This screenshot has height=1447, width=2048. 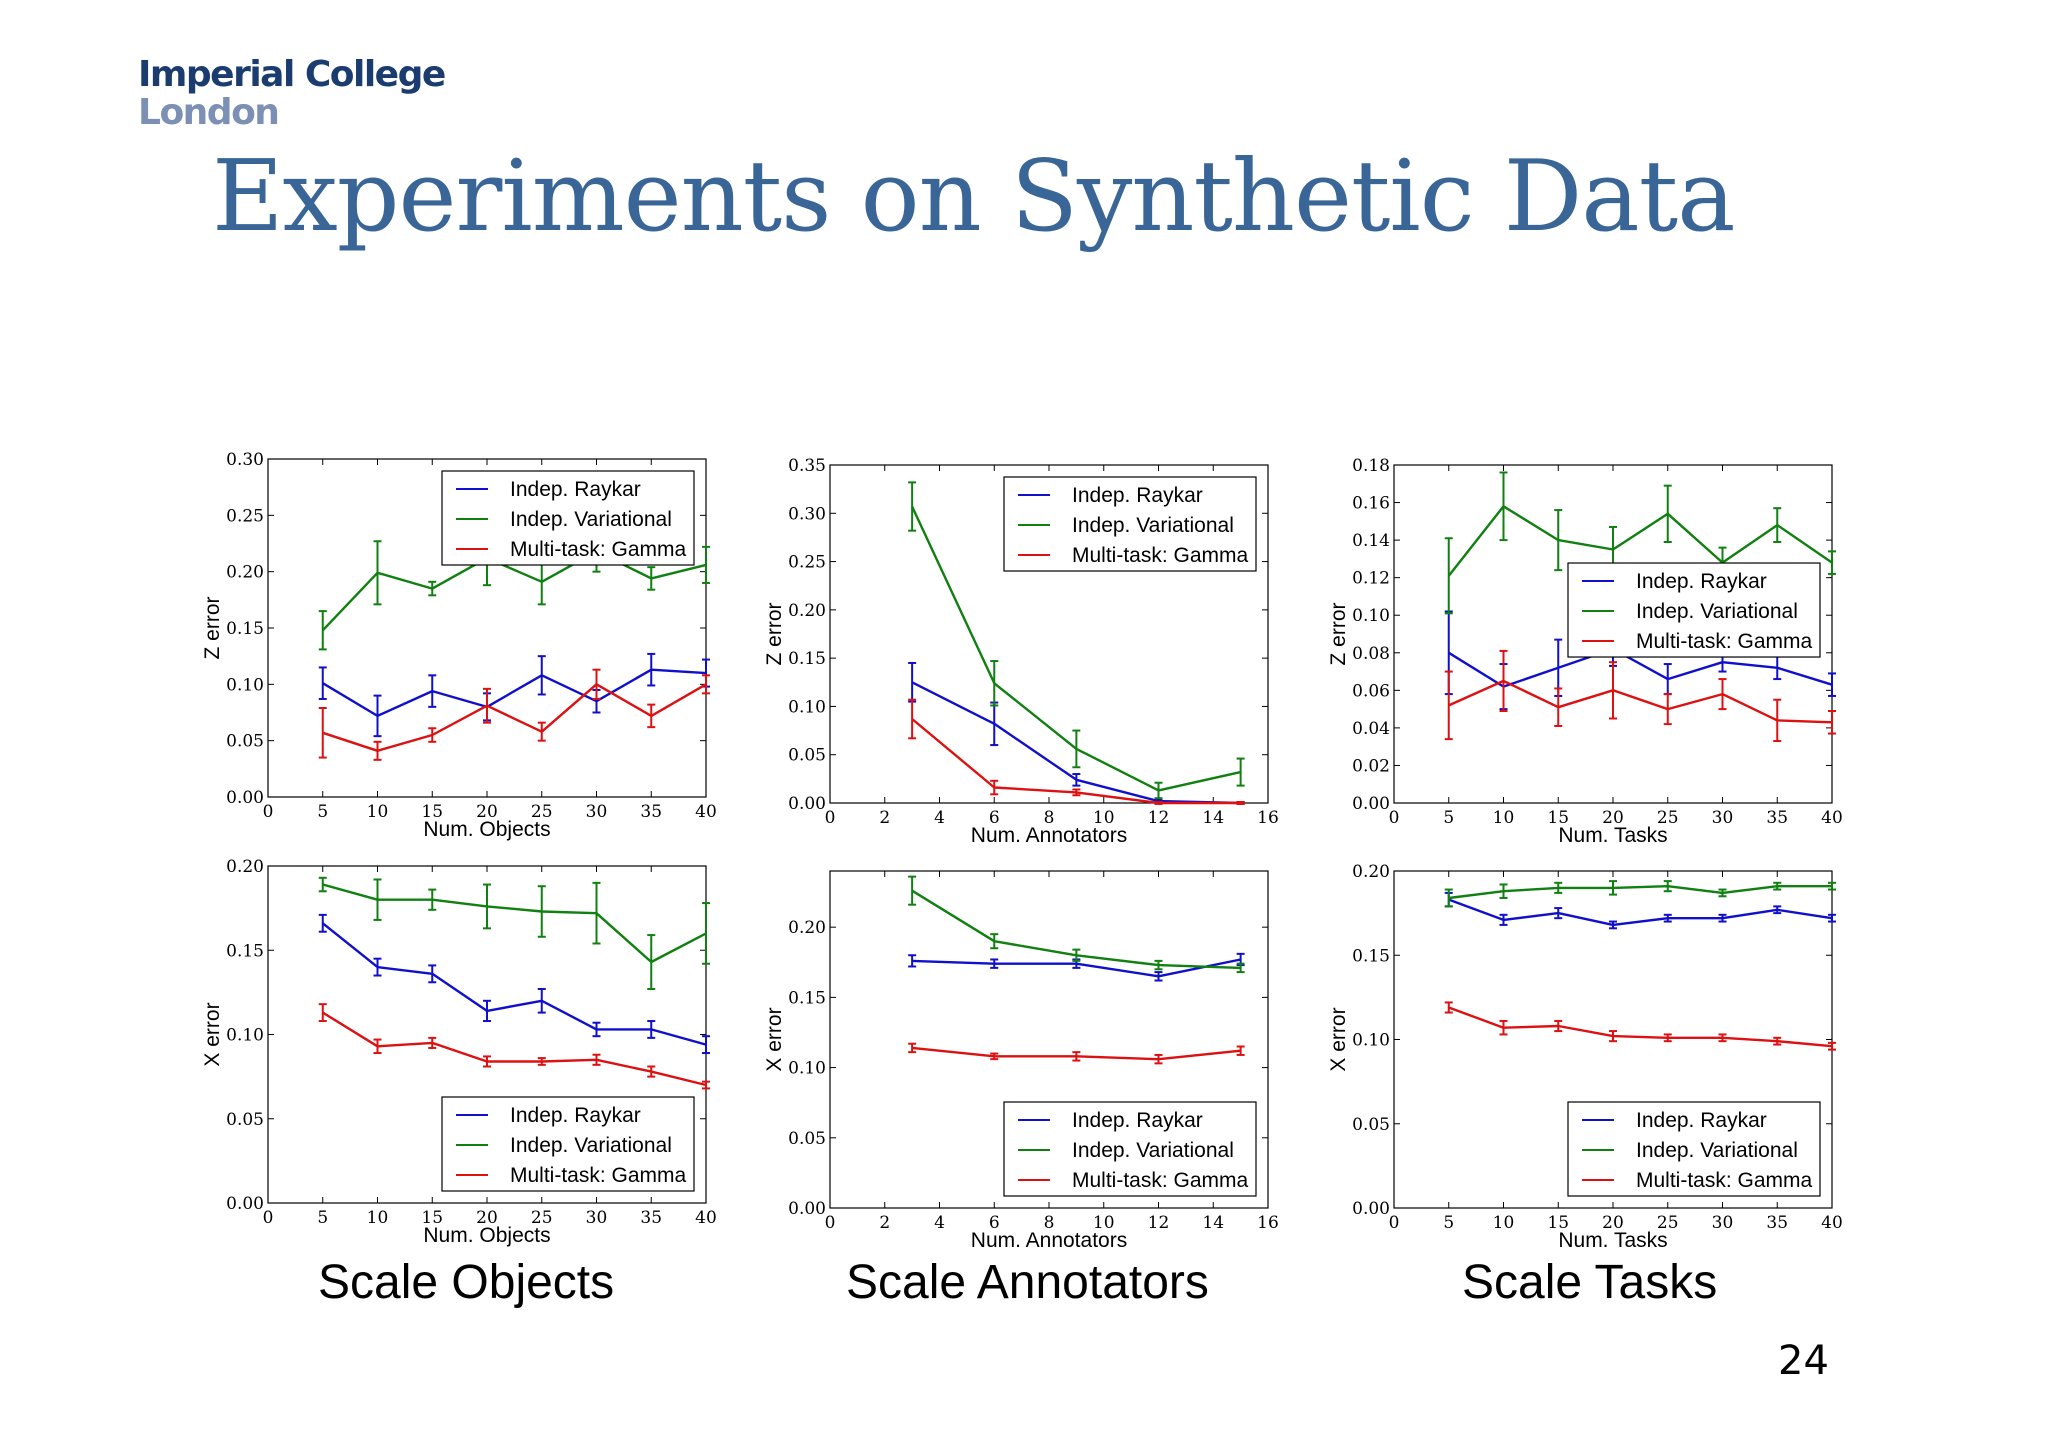 What do you see at coordinates (466, 1282) in the screenshot?
I see `caption-scale-objects: Scale Objects` at bounding box center [466, 1282].